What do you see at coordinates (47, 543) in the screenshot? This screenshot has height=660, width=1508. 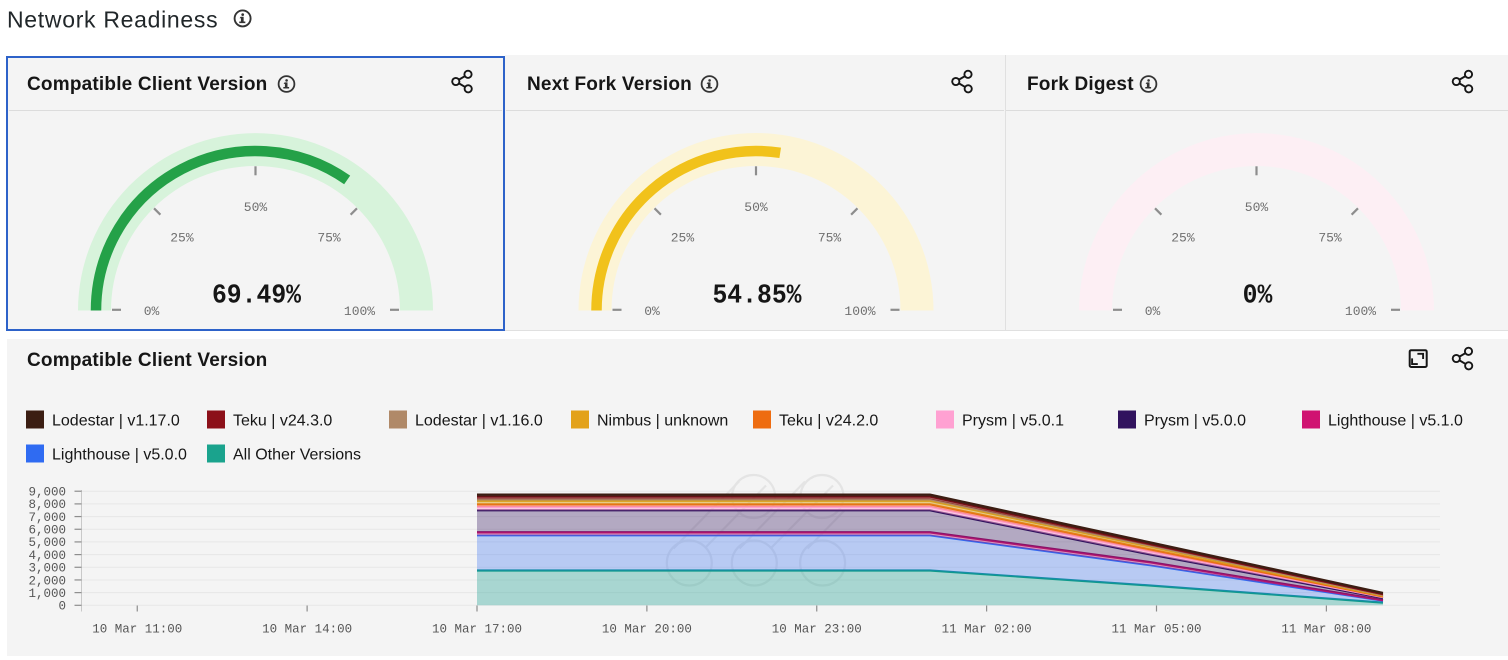 I see `svg-text: 5,000` at bounding box center [47, 543].